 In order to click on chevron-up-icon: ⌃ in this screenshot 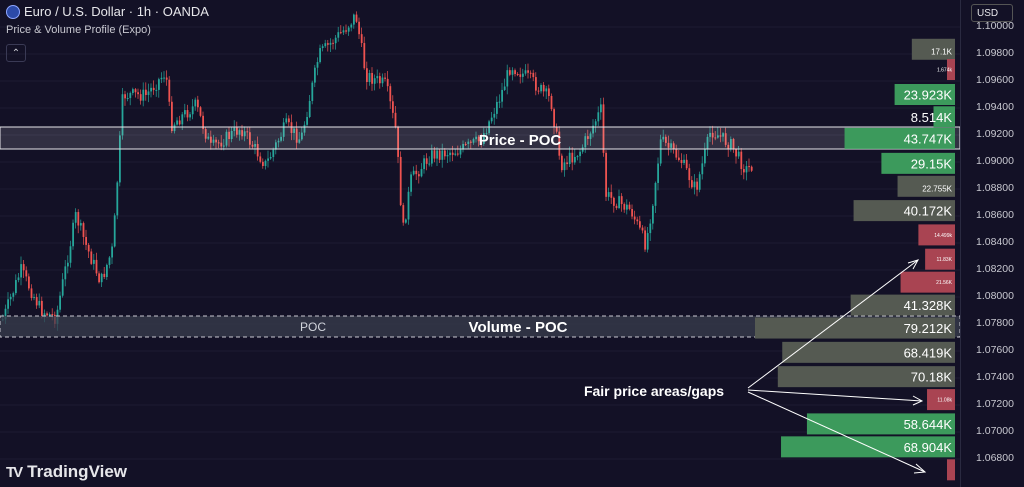, I will do `click(16, 53)`.